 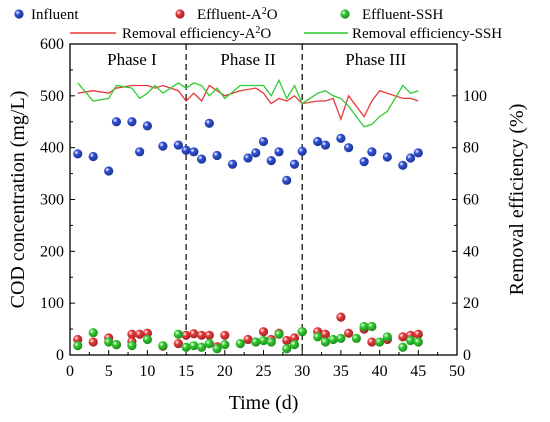 I want to click on series-line-removal_a2o, so click(x=248, y=103).